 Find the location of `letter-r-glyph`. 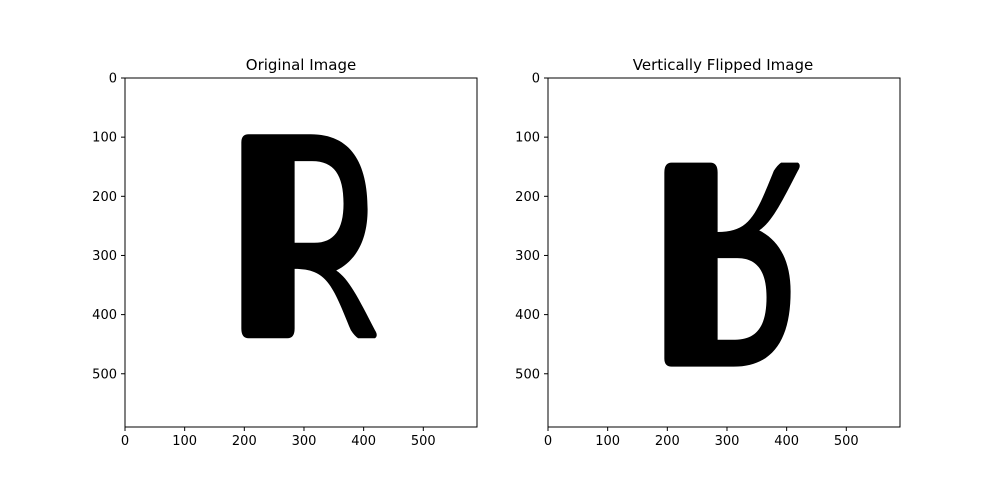

letter-r-glyph is located at coordinates (309, 236).